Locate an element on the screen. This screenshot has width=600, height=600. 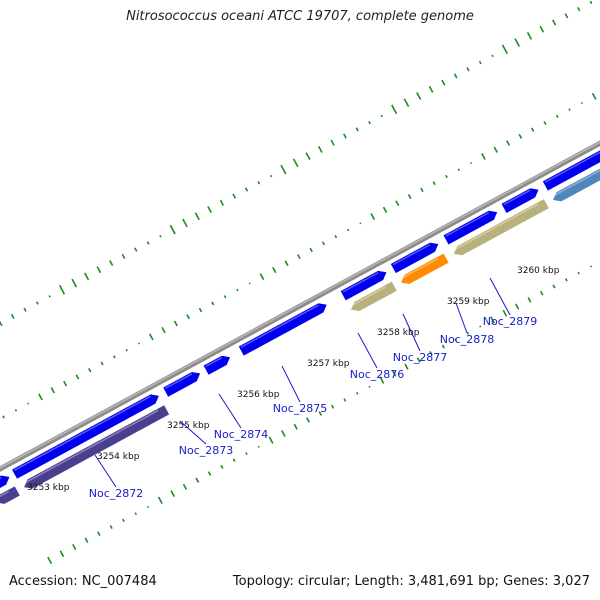
forward-cds-9-sheen is located at coordinates (517, 197).